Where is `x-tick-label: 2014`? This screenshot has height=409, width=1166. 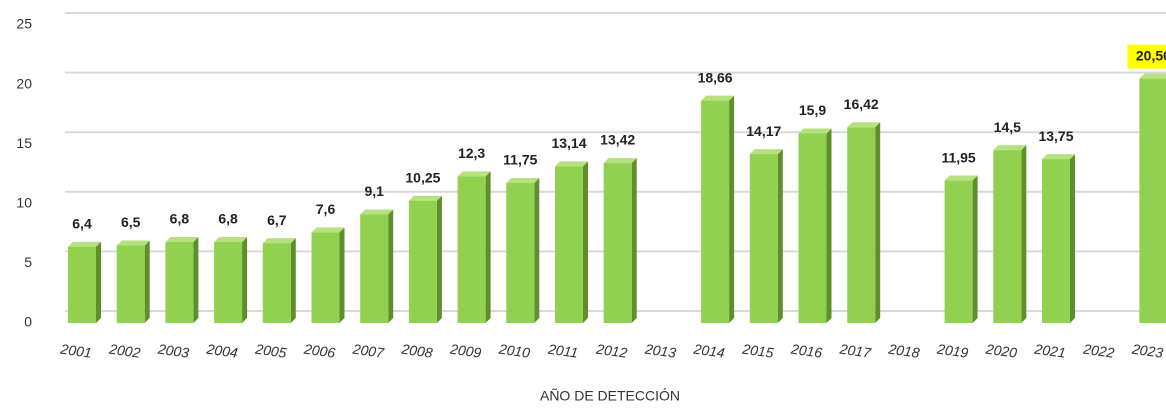
x-tick-label: 2014 is located at coordinates (709, 350).